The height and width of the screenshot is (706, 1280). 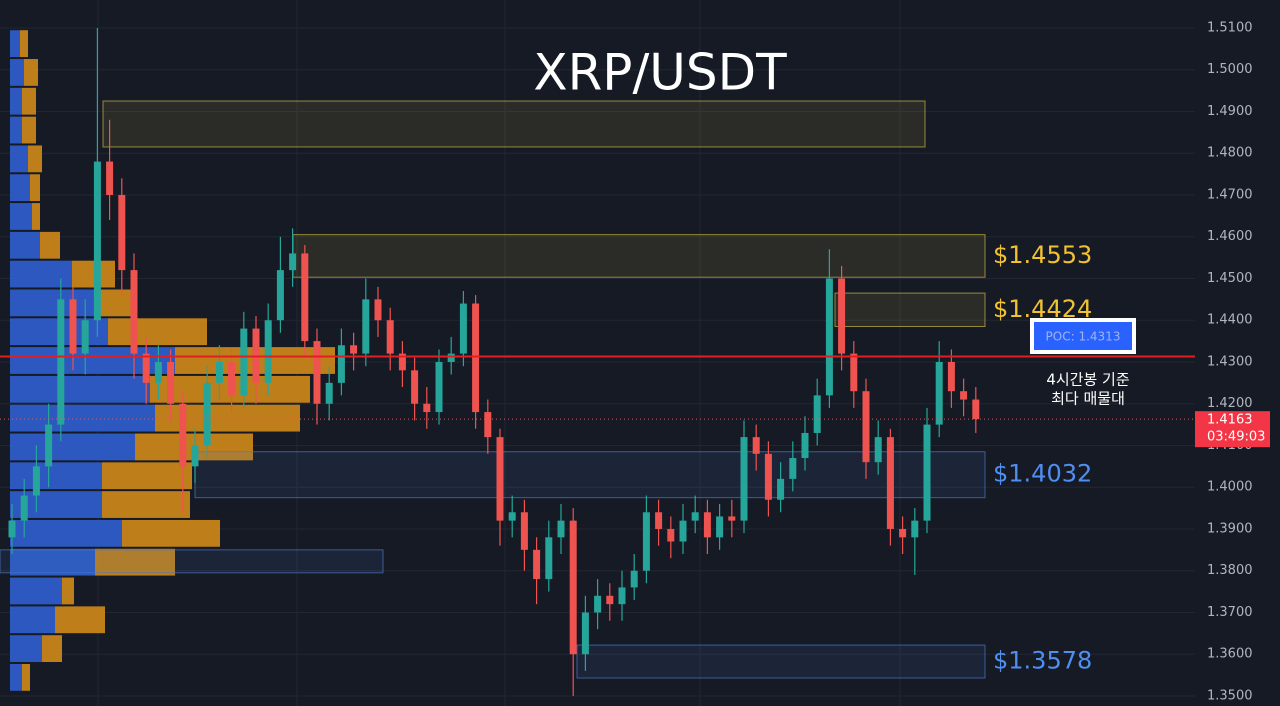 I want to click on y-tick-label: 1.3900, so click(x=1230, y=528).